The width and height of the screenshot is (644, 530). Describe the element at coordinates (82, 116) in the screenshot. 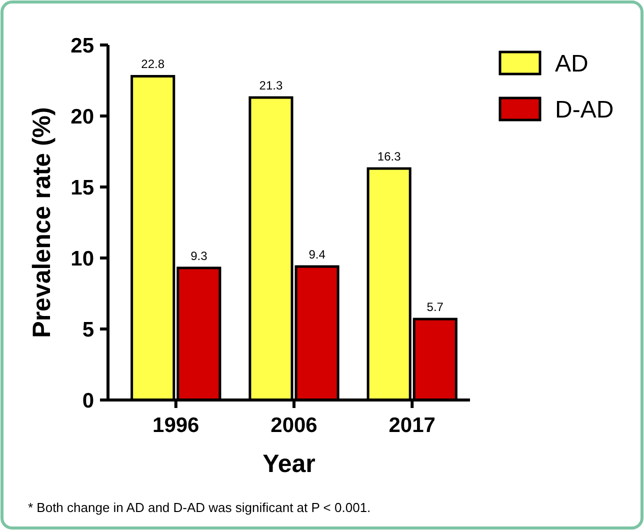

I see `y-tick-label: 20` at that location.